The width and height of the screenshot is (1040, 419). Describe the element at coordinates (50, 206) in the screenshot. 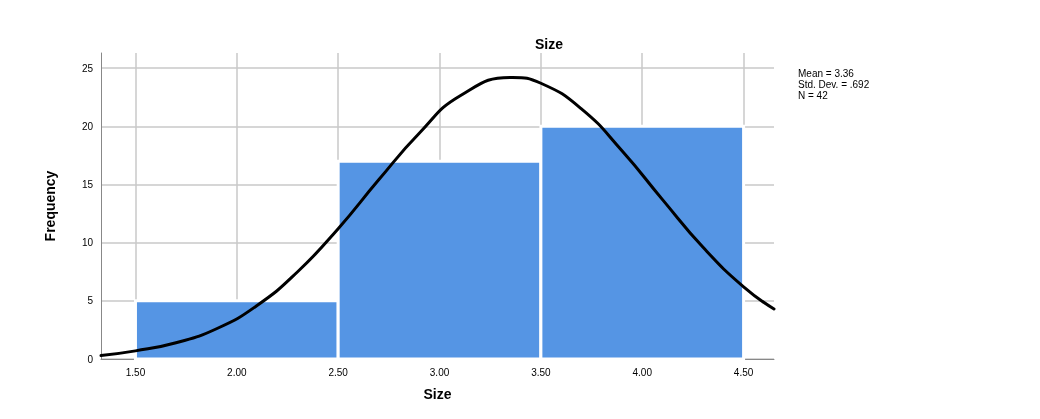

I see `y-axis-title: Frequency` at that location.